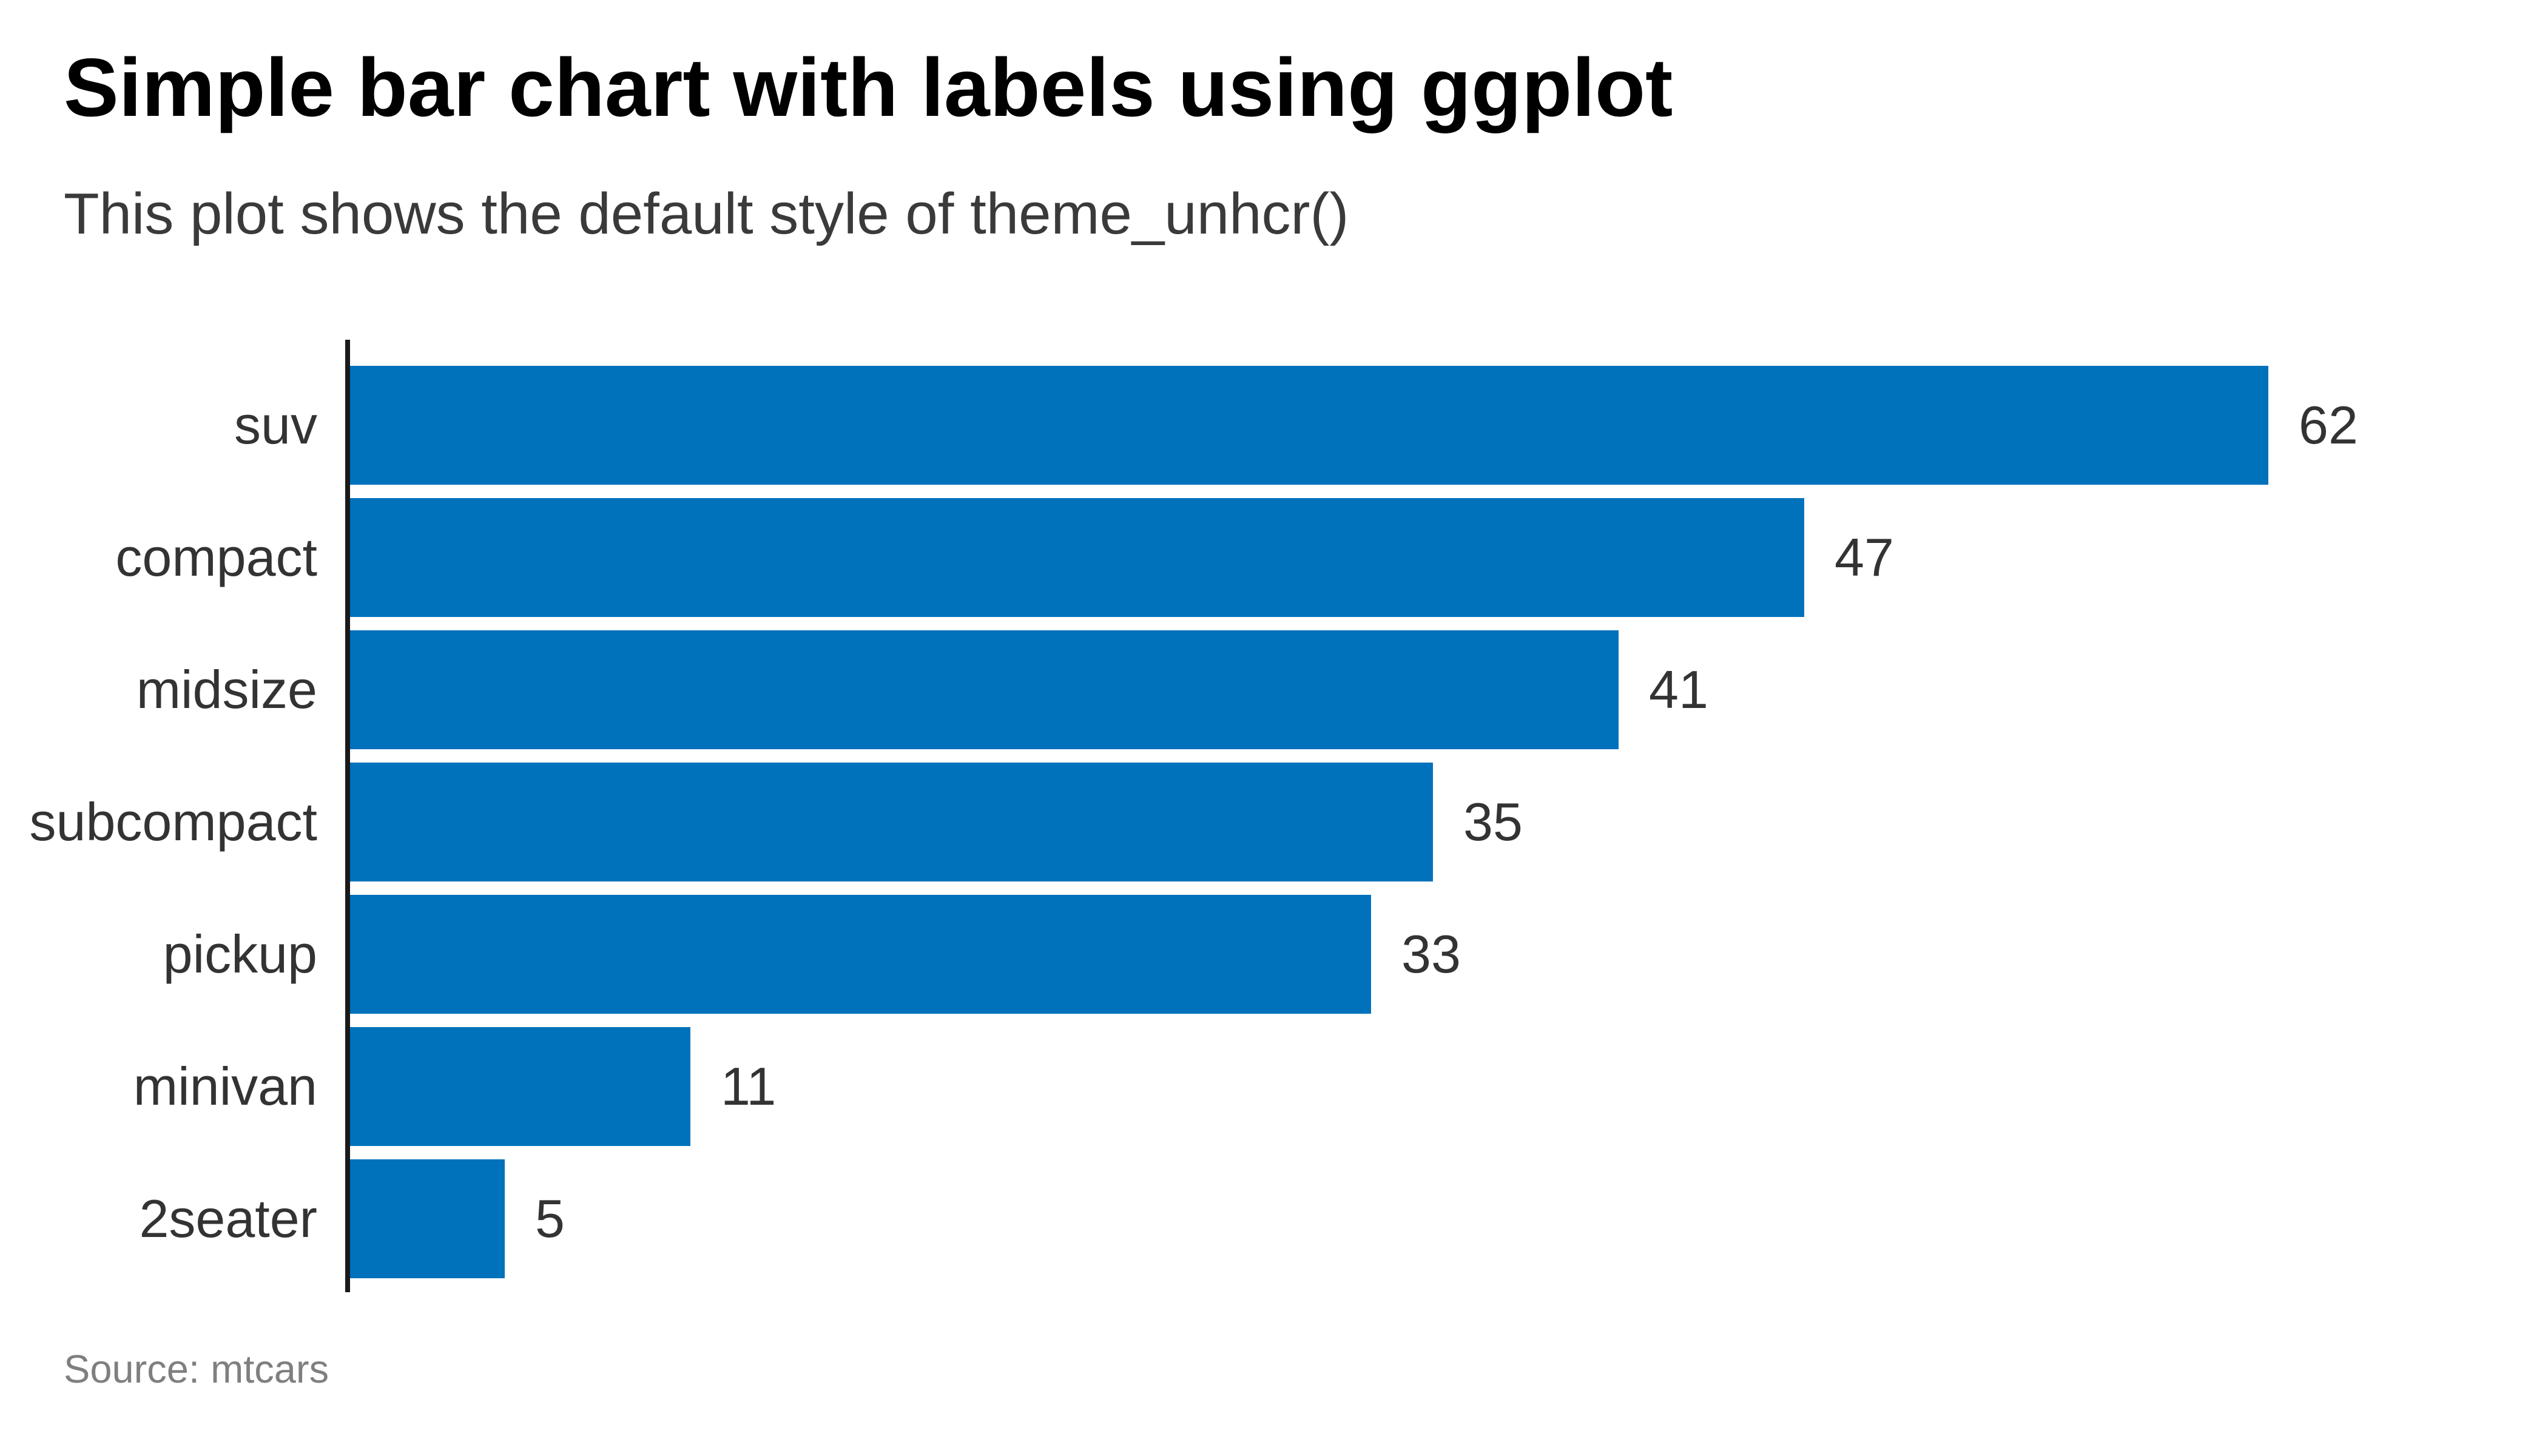 The image size is (2548, 1456). Describe the element at coordinates (1678, 689) in the screenshot. I see `value-label: 41` at that location.